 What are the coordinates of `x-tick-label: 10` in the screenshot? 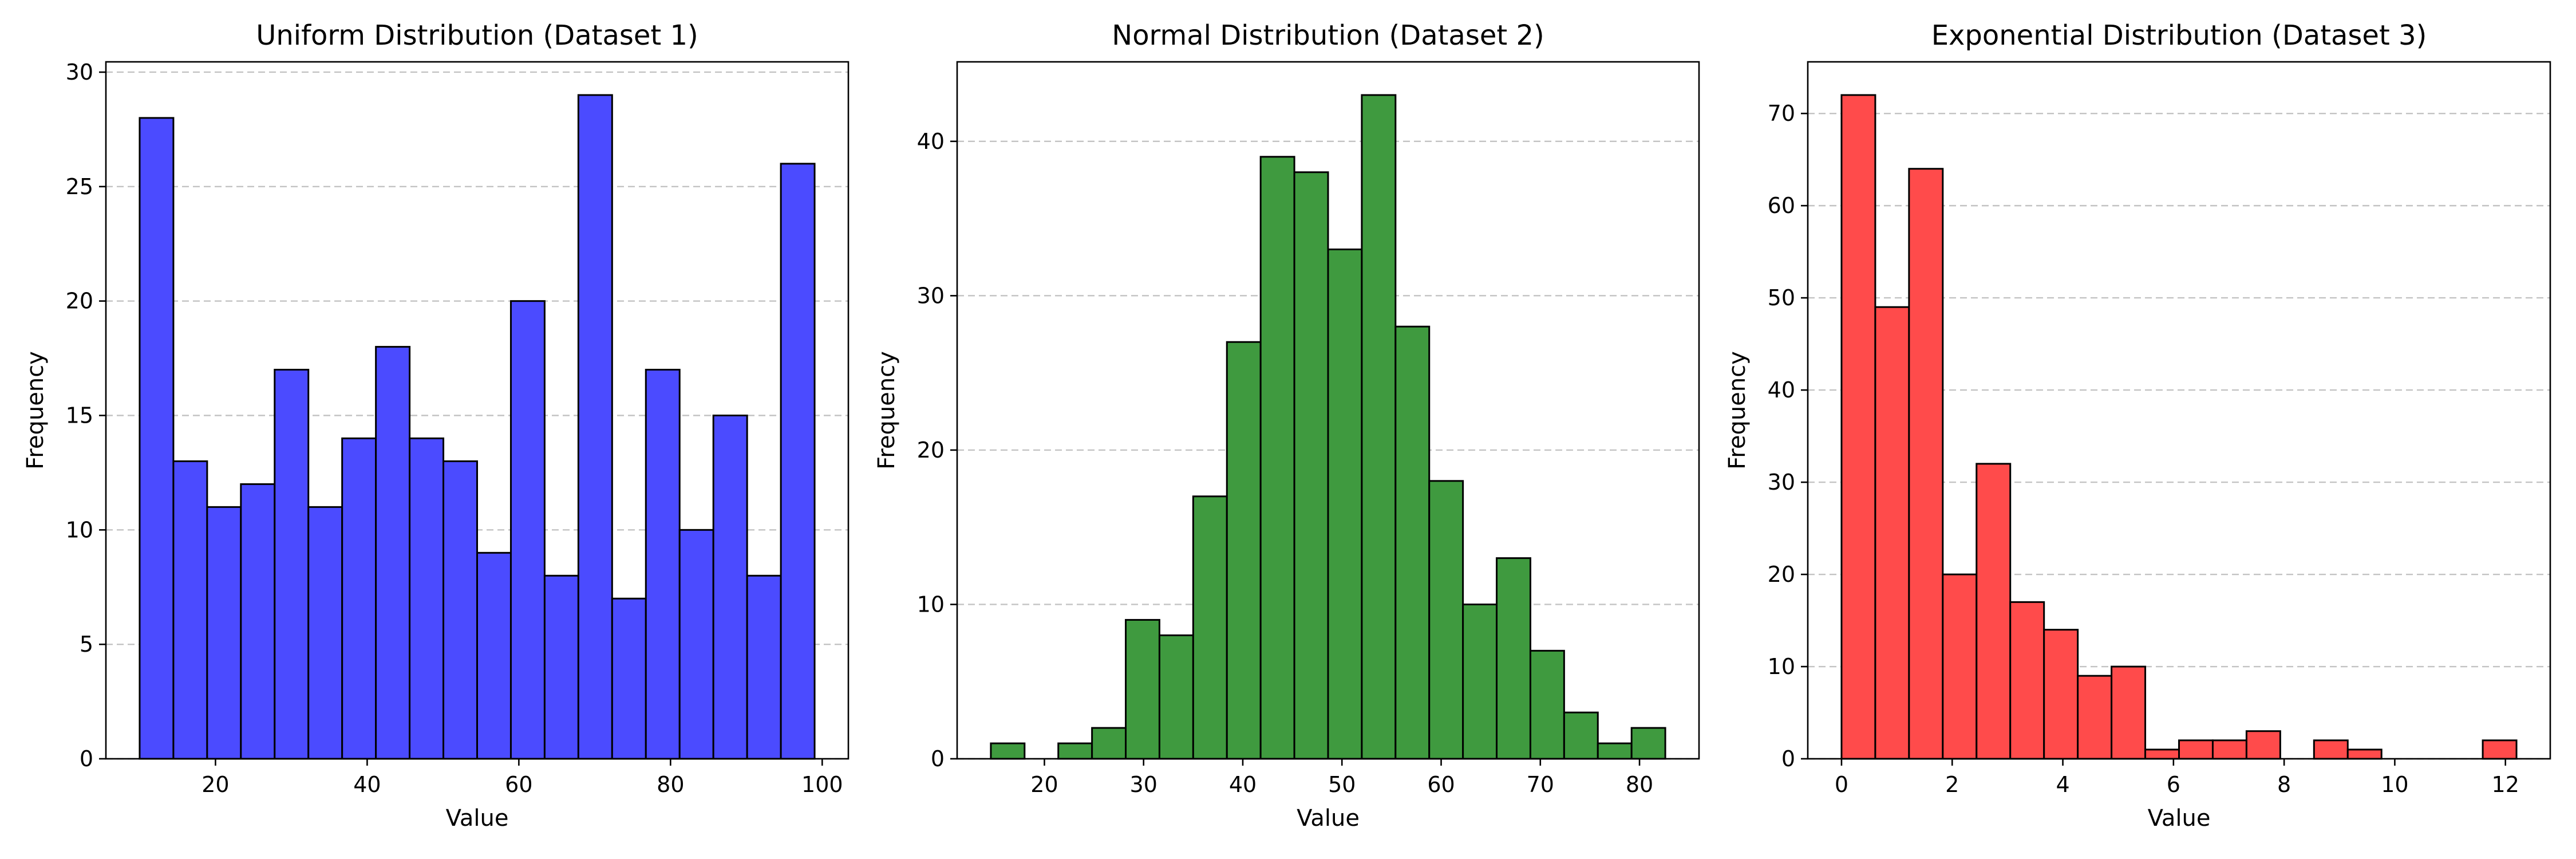 It's located at (2394, 784).